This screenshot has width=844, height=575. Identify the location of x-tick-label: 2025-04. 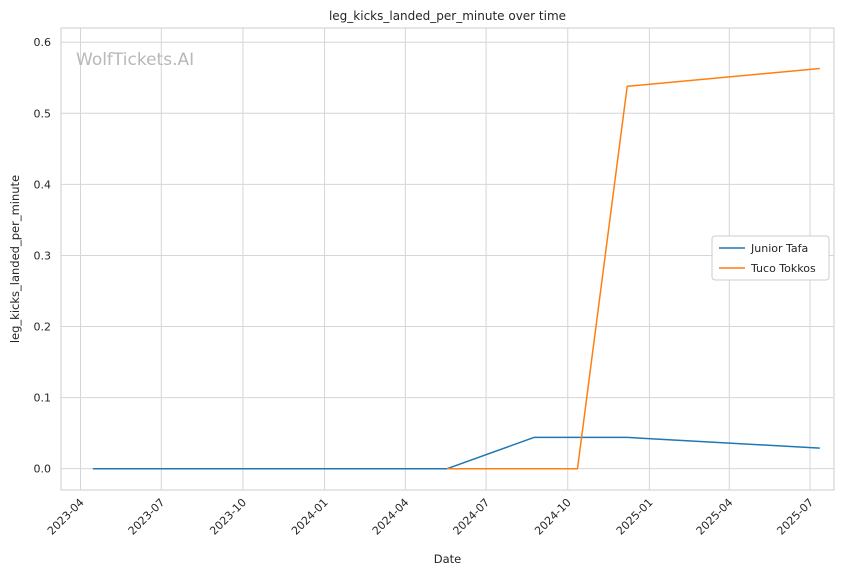
(715, 517).